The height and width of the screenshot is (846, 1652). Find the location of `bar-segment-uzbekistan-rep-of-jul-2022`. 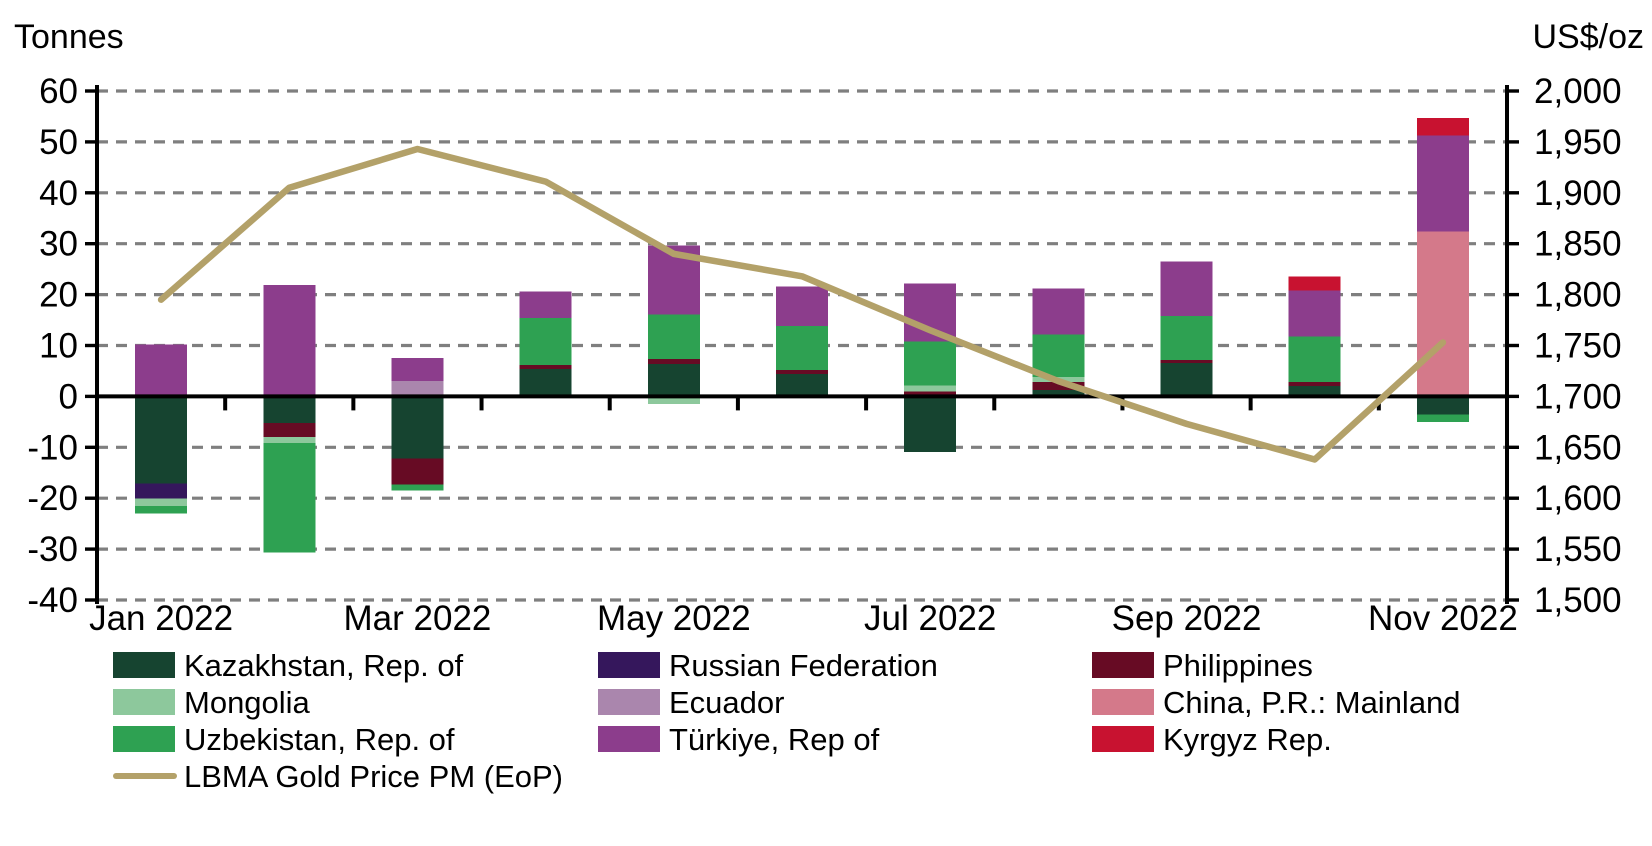

bar-segment-uzbekistan-rep-of-jul-2022 is located at coordinates (930, 363).